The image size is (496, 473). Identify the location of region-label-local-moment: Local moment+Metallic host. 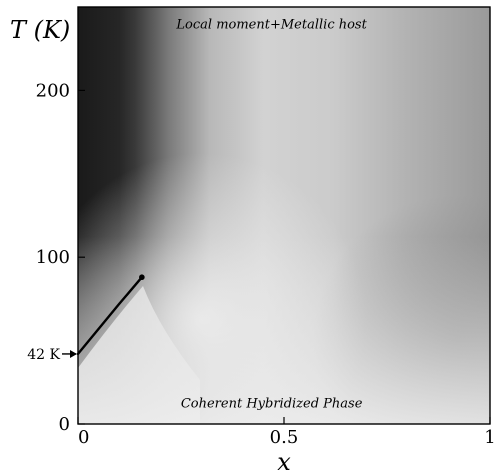
(271, 25).